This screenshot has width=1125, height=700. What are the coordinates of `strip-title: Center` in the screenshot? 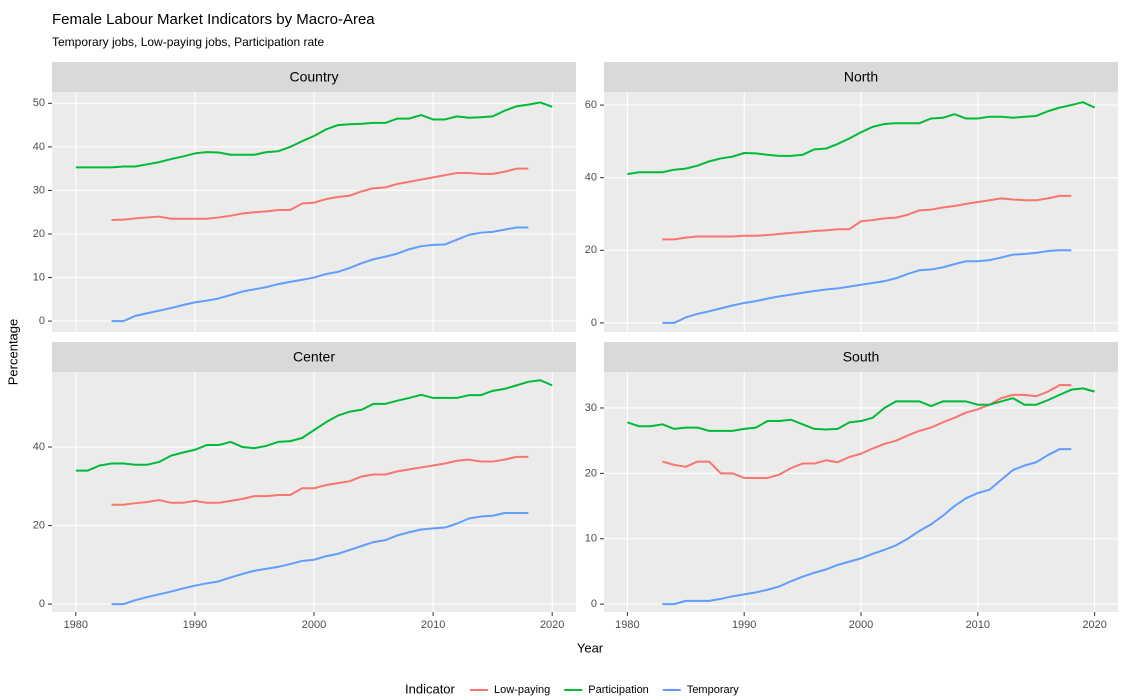 It's located at (314, 357).